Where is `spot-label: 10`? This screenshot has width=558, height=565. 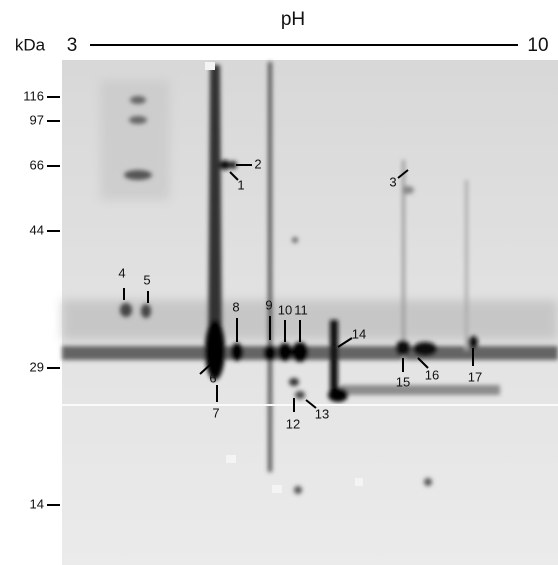 spot-label: 10 is located at coordinates (285, 309).